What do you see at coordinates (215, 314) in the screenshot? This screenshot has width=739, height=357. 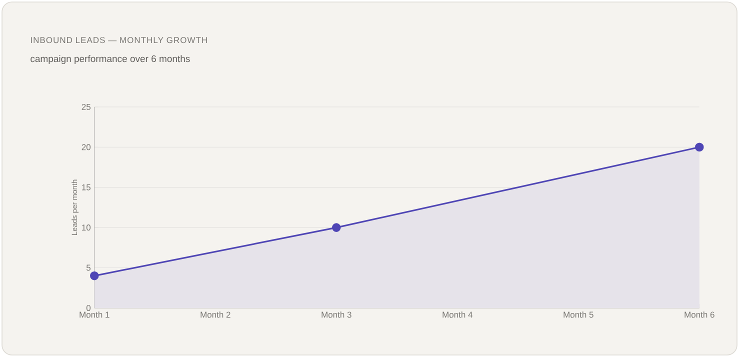 I see `x-tick-label: Month 2` at bounding box center [215, 314].